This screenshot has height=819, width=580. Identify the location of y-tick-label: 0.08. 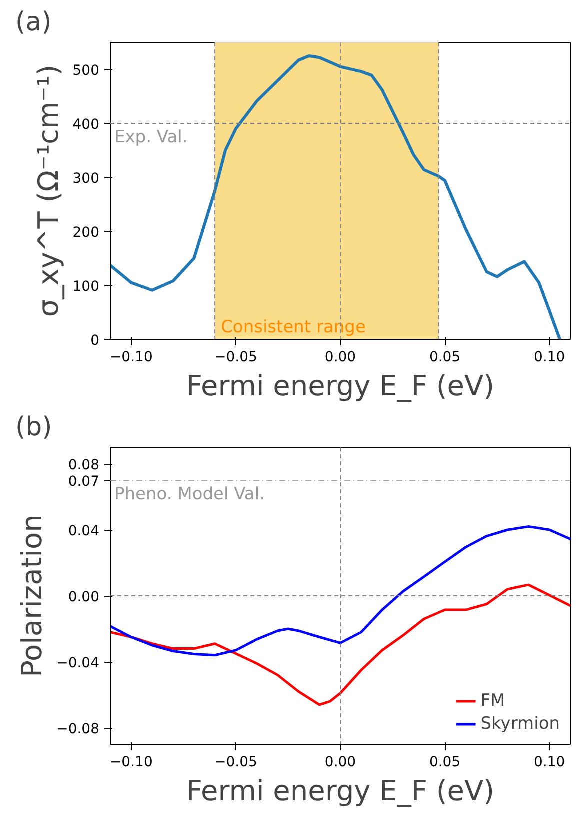
(84, 466).